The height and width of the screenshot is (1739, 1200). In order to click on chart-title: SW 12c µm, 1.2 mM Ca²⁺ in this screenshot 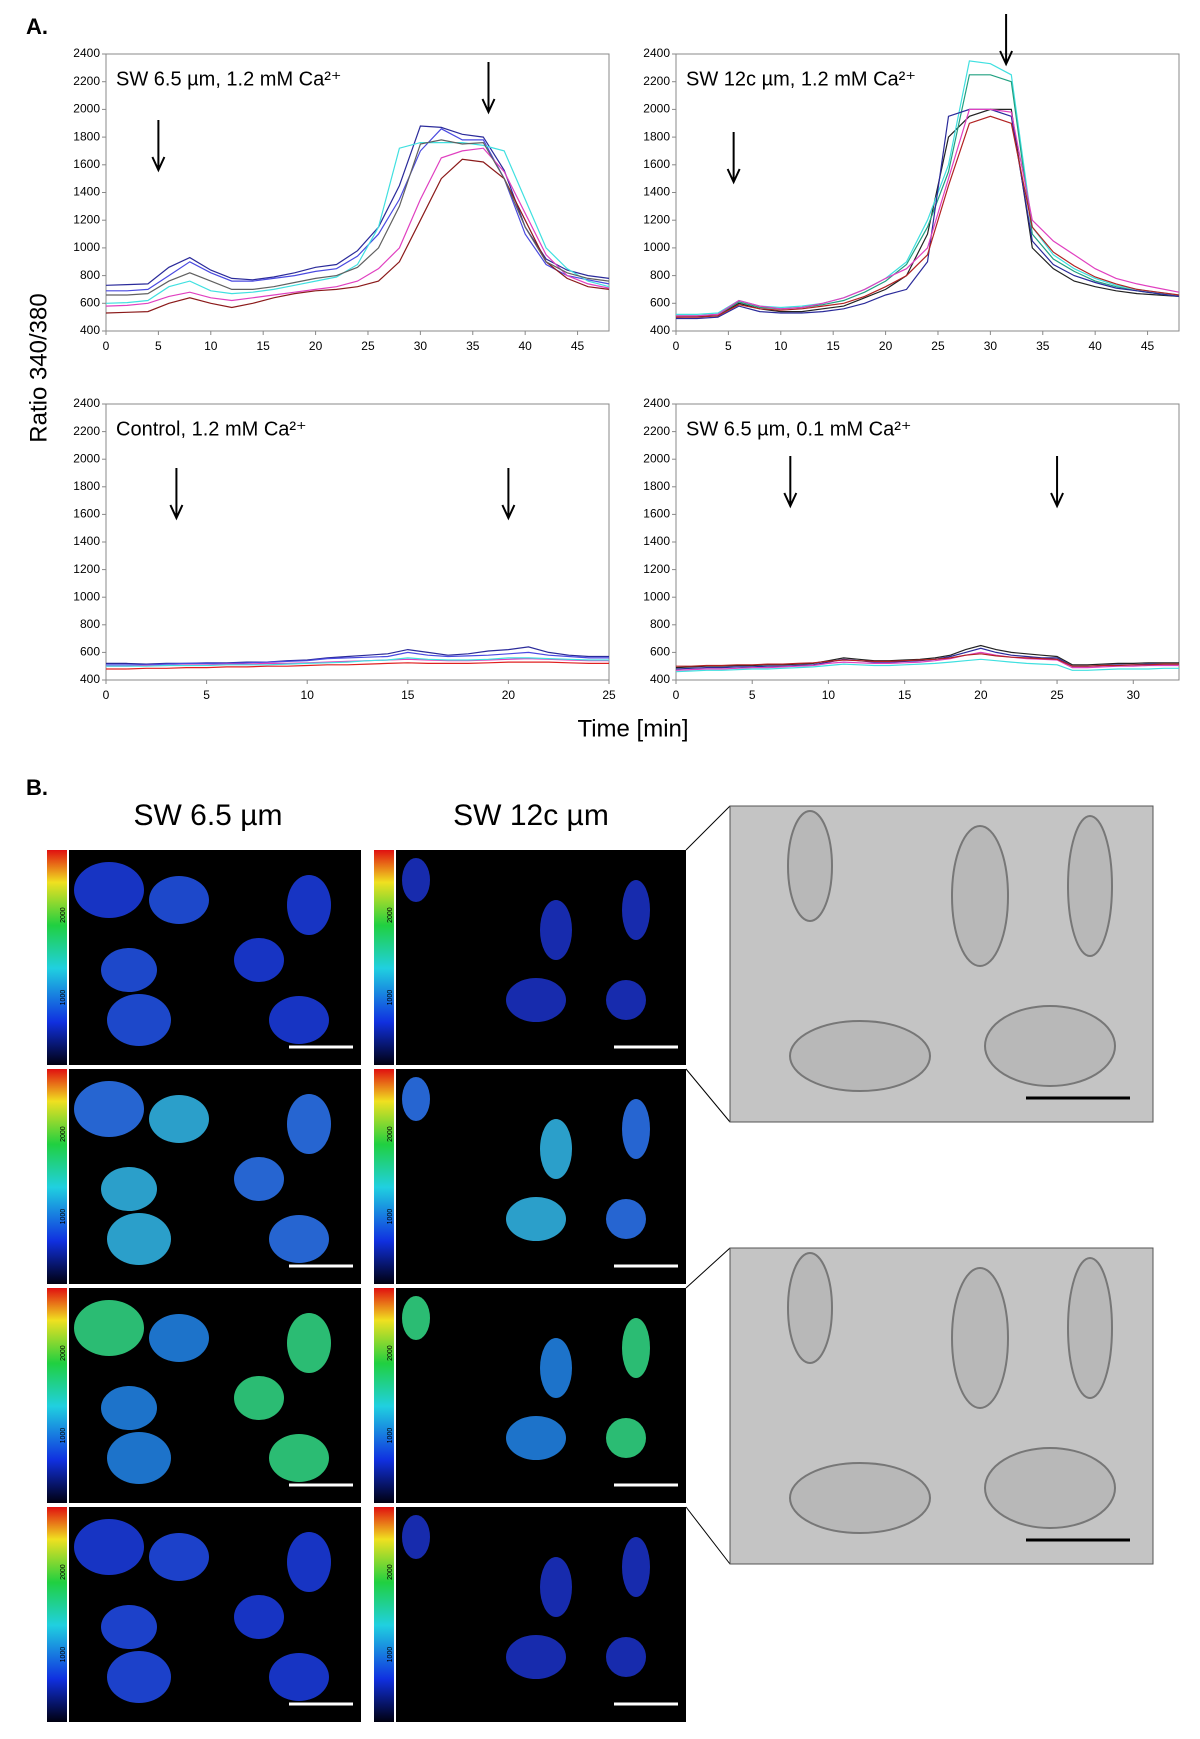, I will do `click(801, 79)`.